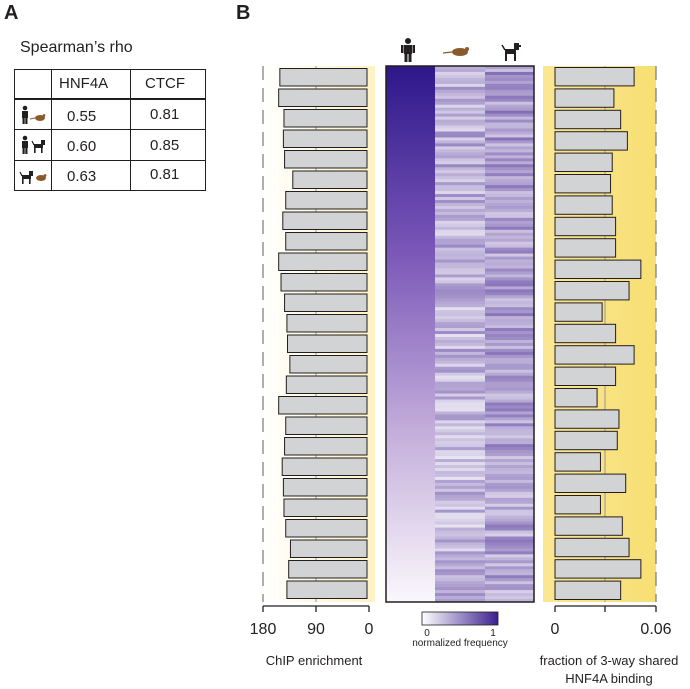 This screenshot has width=690, height=689. What do you see at coordinates (165, 83) in the screenshot?
I see `column-header-ctcf: CTCF` at bounding box center [165, 83].